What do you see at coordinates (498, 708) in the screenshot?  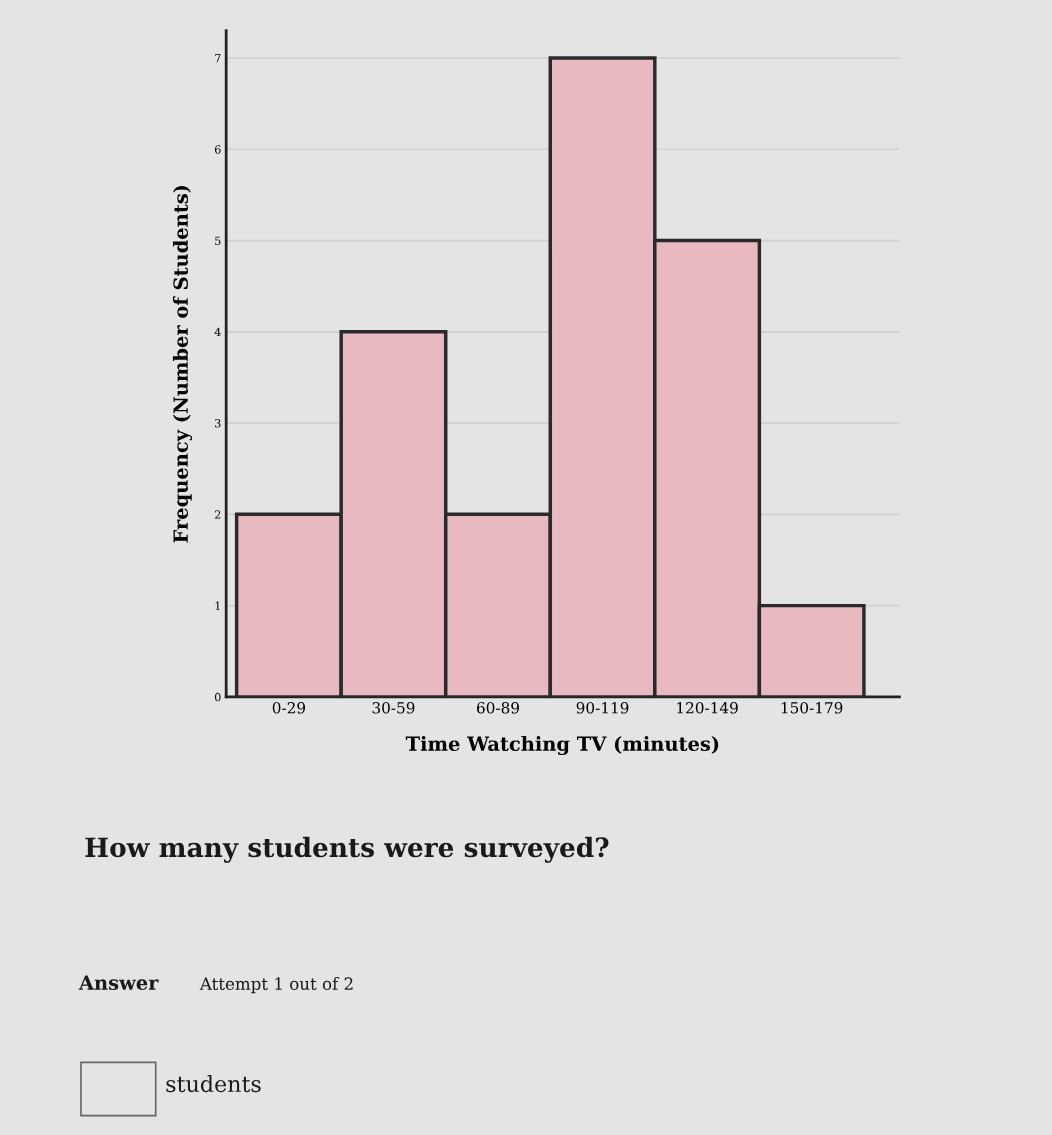 I see `x-tick-label: 60-89` at bounding box center [498, 708].